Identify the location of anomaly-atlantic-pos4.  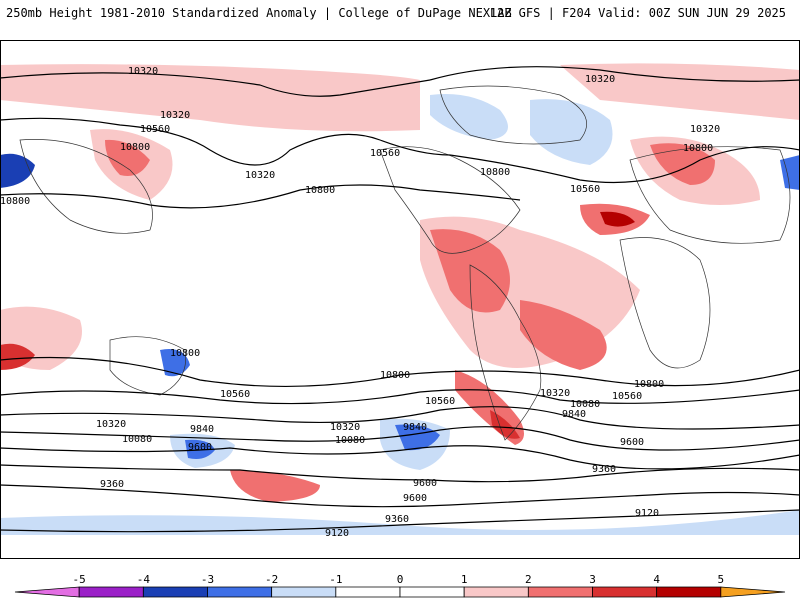
(617, 219).